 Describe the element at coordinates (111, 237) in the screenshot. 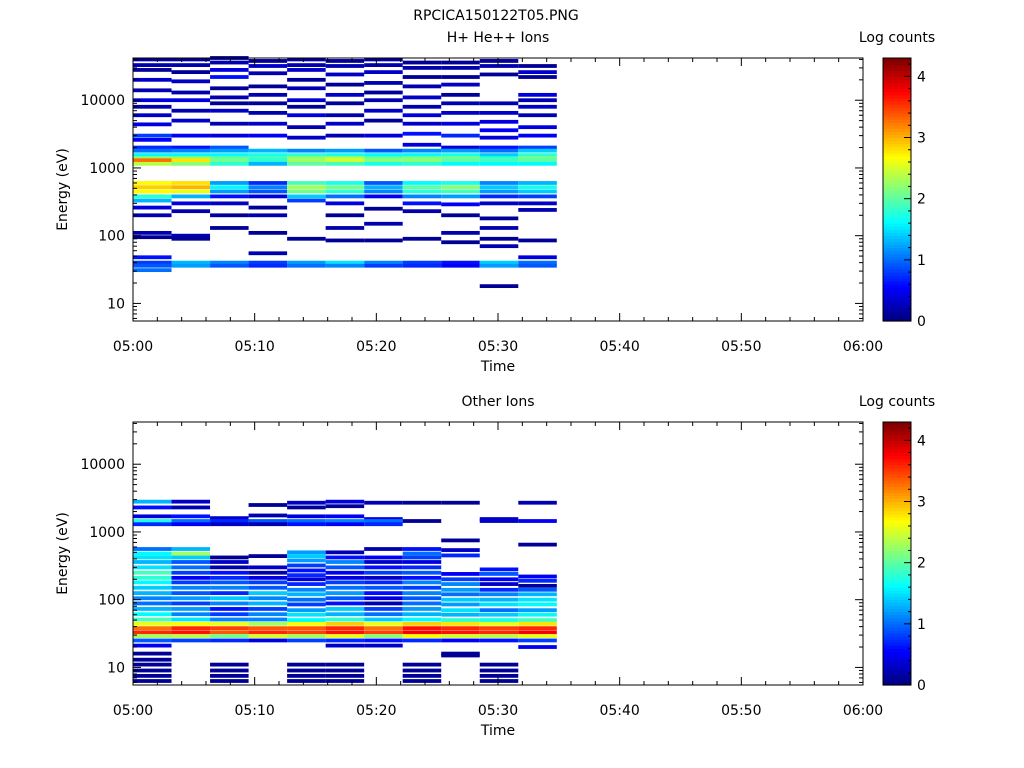

I see `y-tick-label: 100` at that location.